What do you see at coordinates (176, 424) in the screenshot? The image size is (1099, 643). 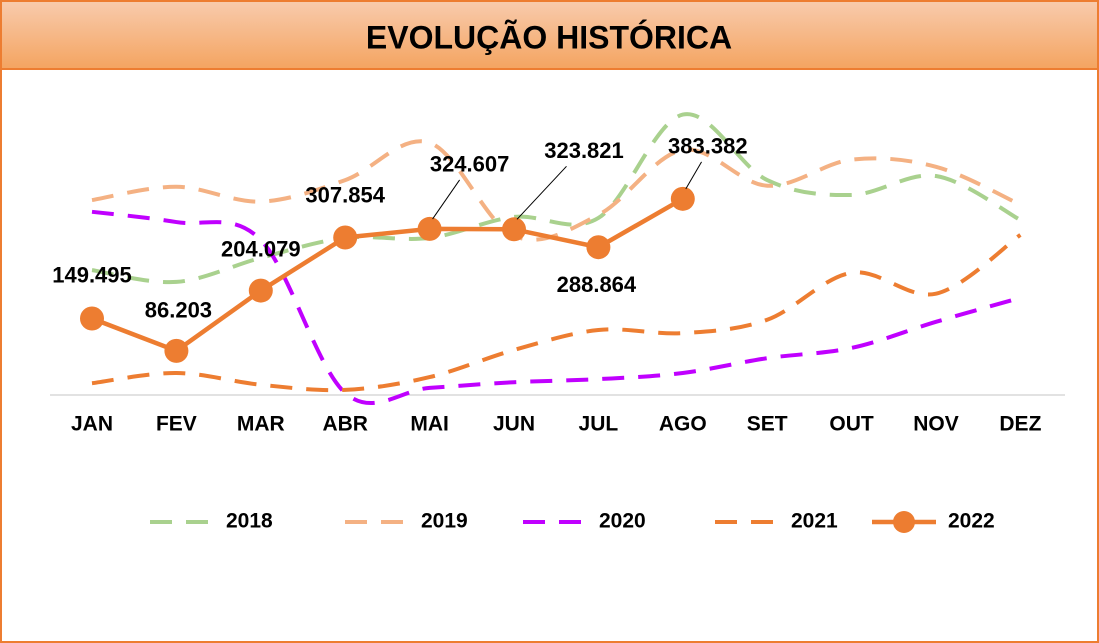 I see `x-tick-label: FEV` at bounding box center [176, 424].